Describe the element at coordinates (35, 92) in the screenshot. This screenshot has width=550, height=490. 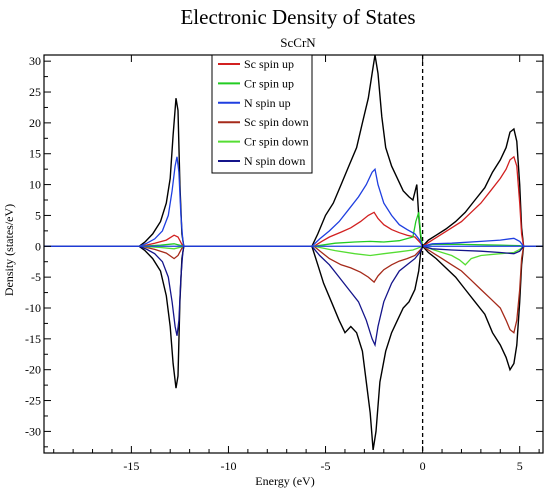
I see `y-tick-label: 25` at that location.